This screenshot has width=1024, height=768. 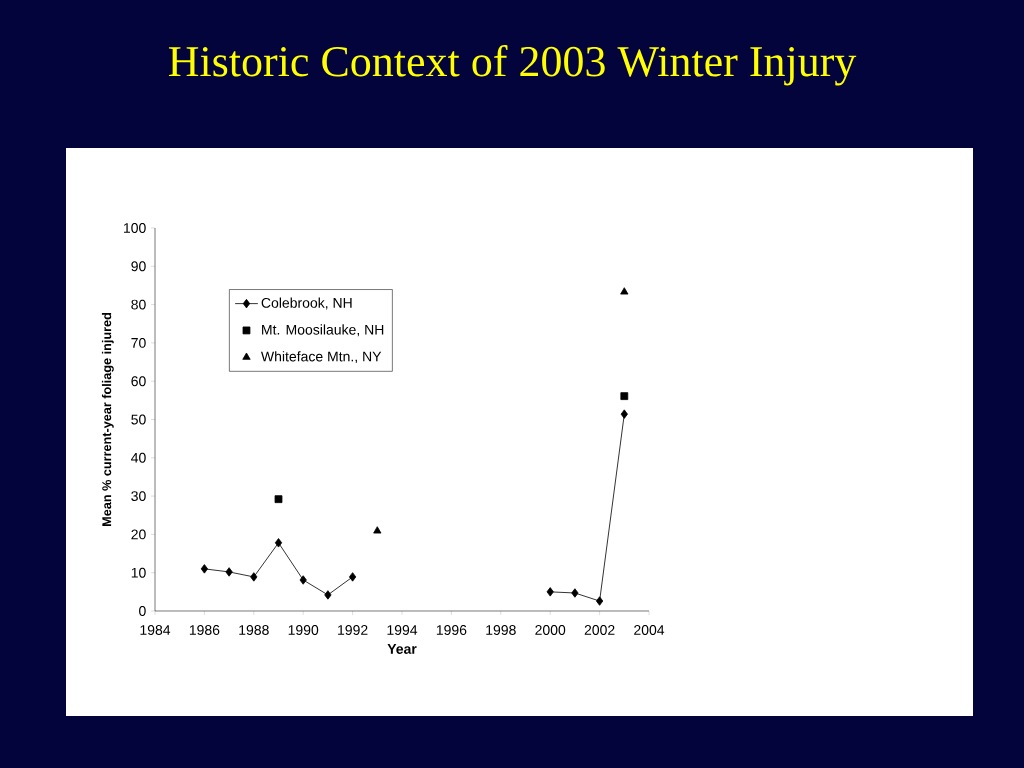 What do you see at coordinates (451, 630) in the screenshot?
I see `x-tick-label: 1996` at bounding box center [451, 630].